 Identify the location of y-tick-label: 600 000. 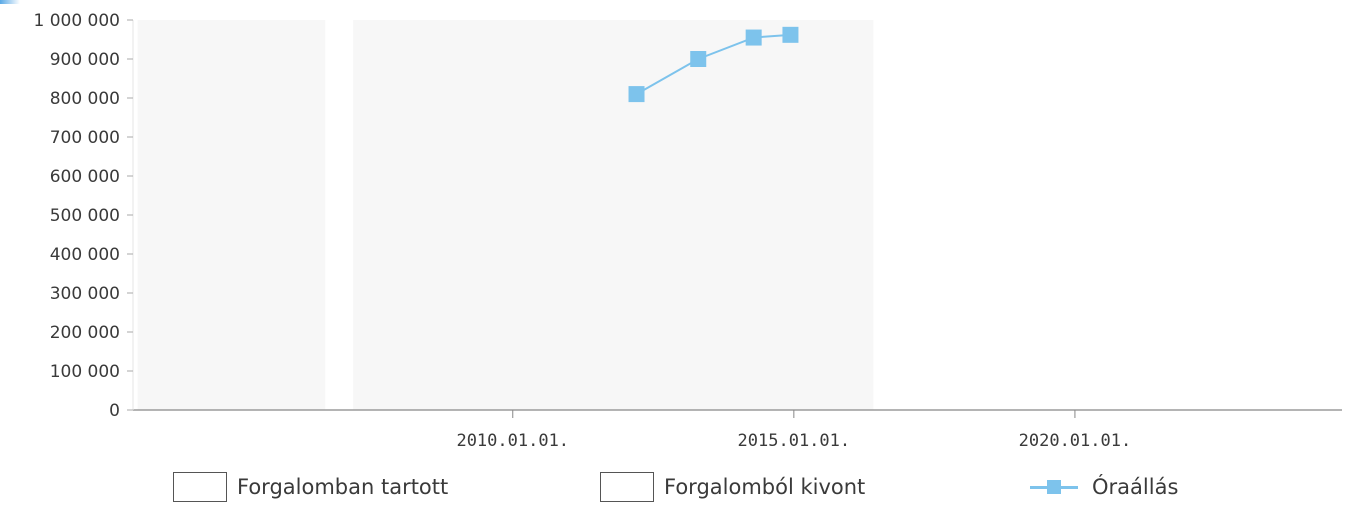
(85, 177).